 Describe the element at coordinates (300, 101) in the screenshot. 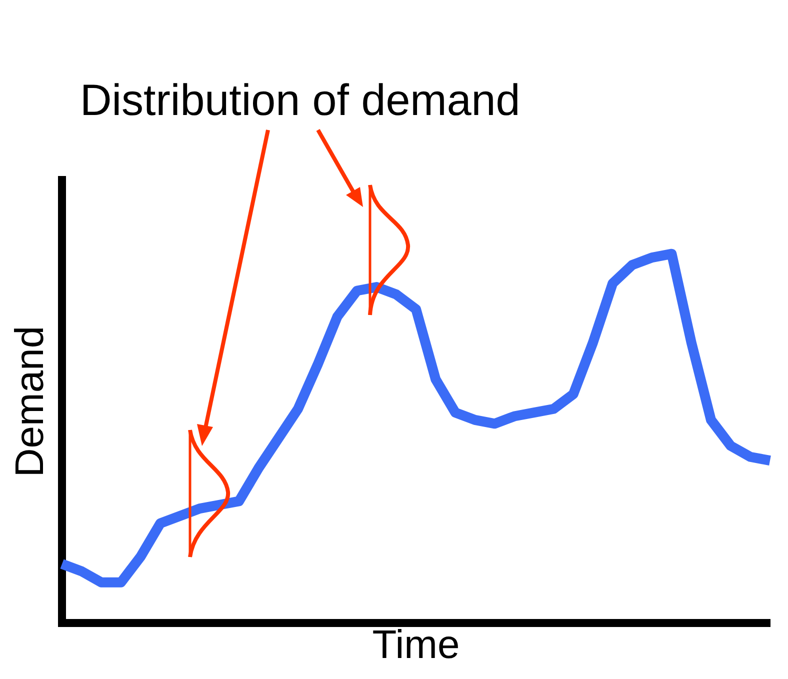

I see `text: Distribution of demand` at that location.